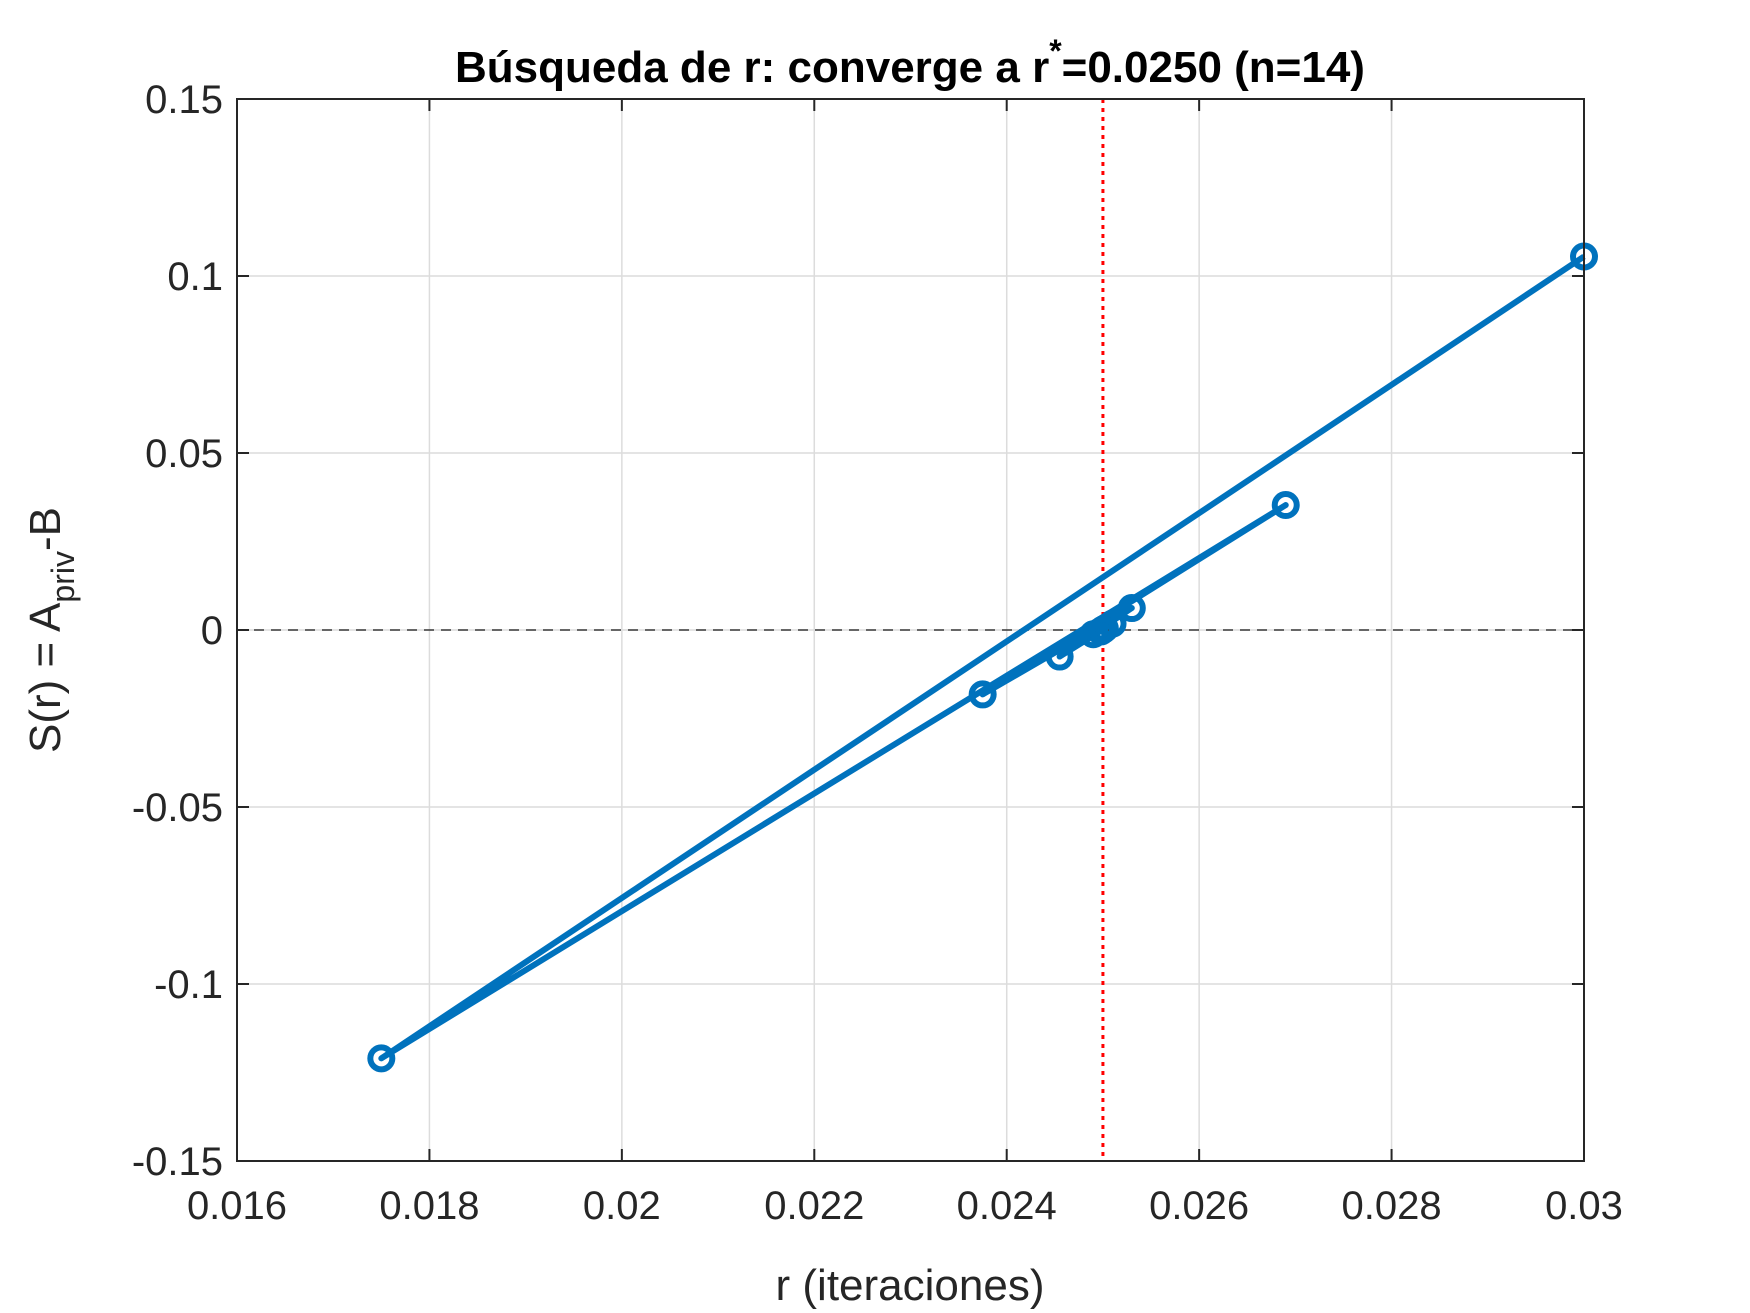 The height and width of the screenshot is (1313, 1750). I want to click on y-axis-label-suffix: -B, so click(45, 529).